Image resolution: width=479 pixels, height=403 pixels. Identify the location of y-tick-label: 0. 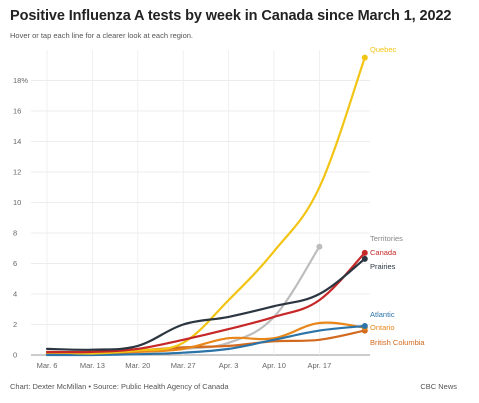
(15, 355).